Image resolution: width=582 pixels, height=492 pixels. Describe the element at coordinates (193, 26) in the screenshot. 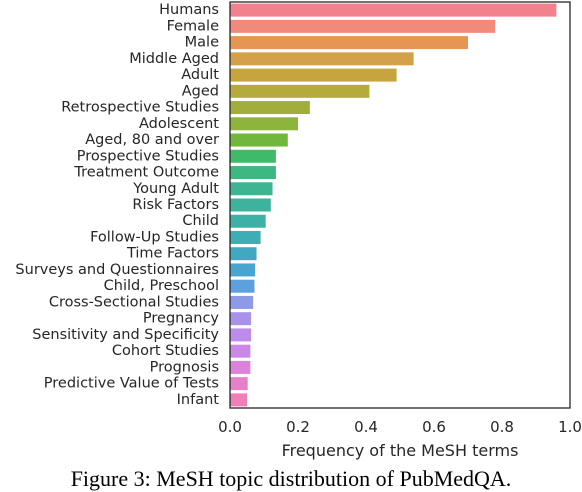

I see `category-label: Female` at that location.